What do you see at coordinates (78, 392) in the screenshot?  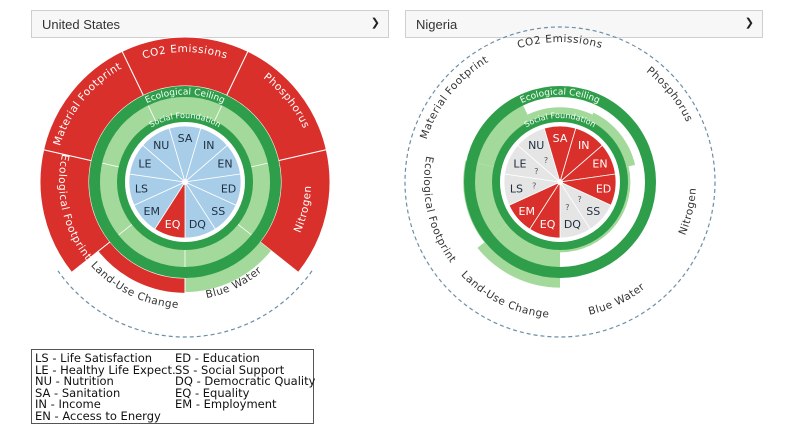 I see `legend-item: SA - Sanitation` at bounding box center [78, 392].